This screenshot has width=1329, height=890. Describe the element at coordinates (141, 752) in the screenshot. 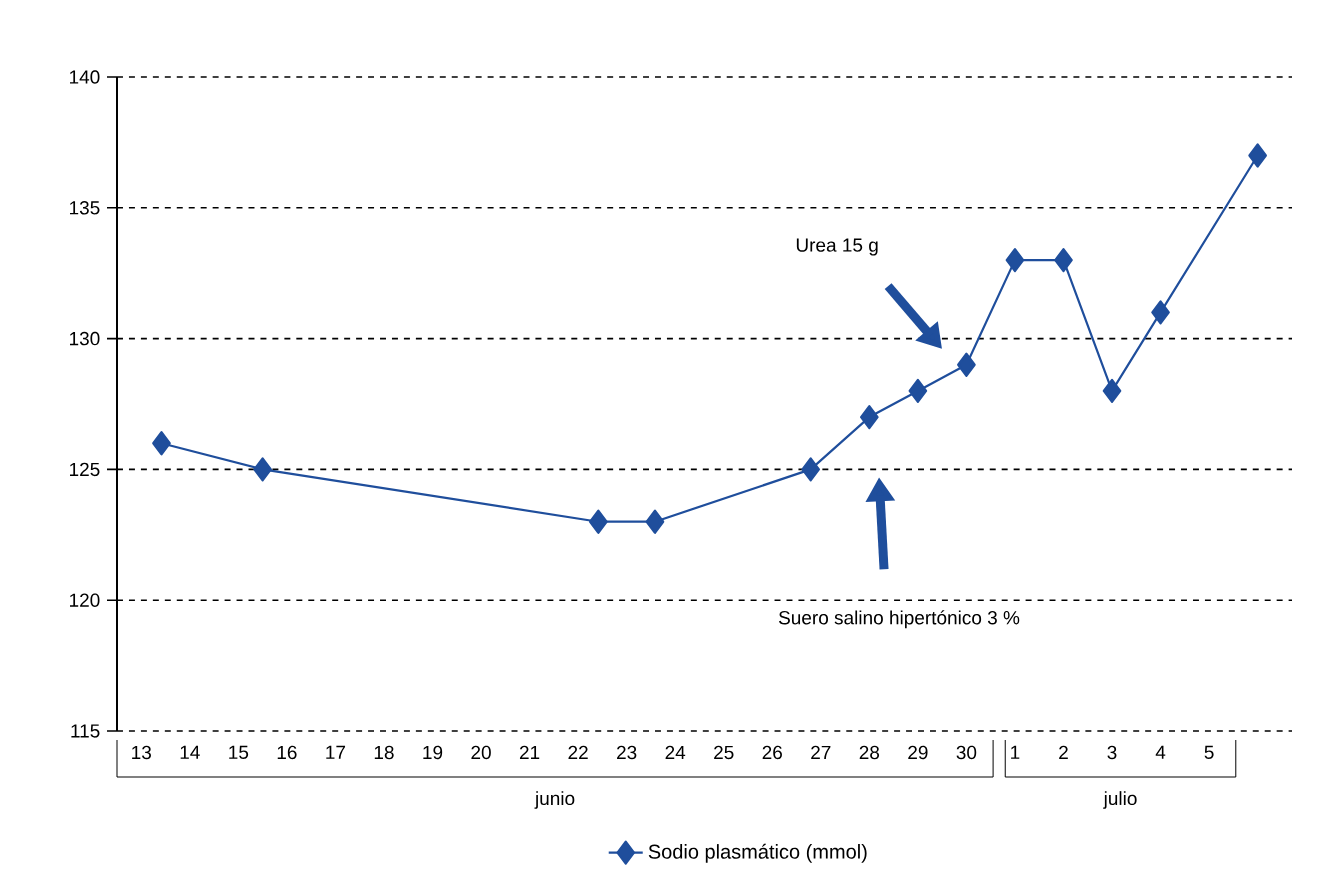

I see `x-tick-label: 13` at that location.